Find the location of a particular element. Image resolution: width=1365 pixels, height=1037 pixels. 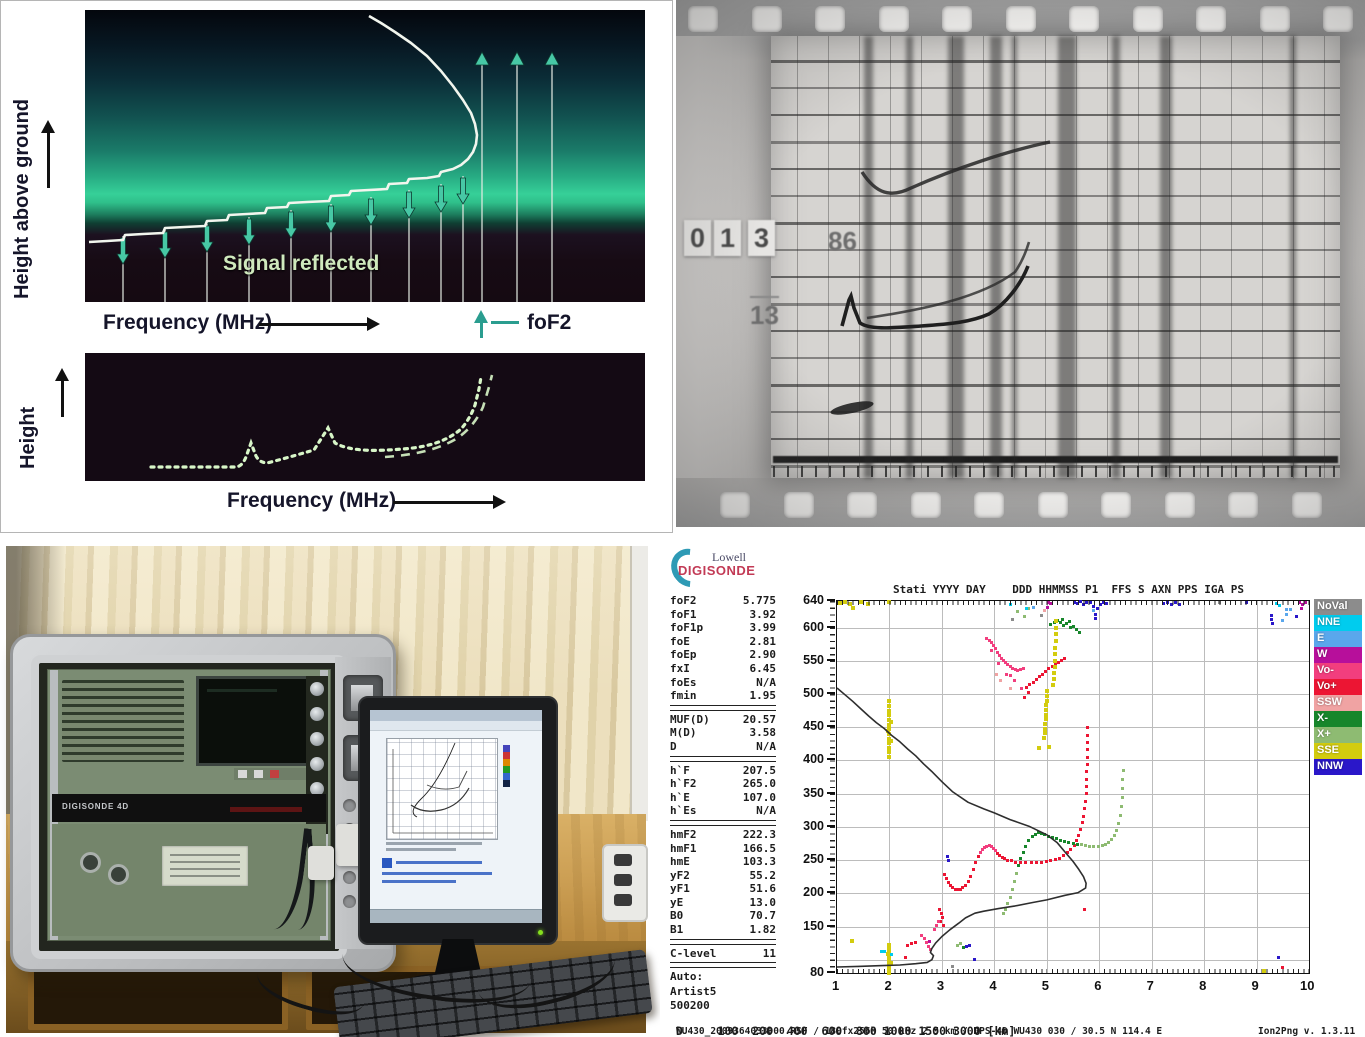

legend-item: W is located at coordinates (1338, 655).